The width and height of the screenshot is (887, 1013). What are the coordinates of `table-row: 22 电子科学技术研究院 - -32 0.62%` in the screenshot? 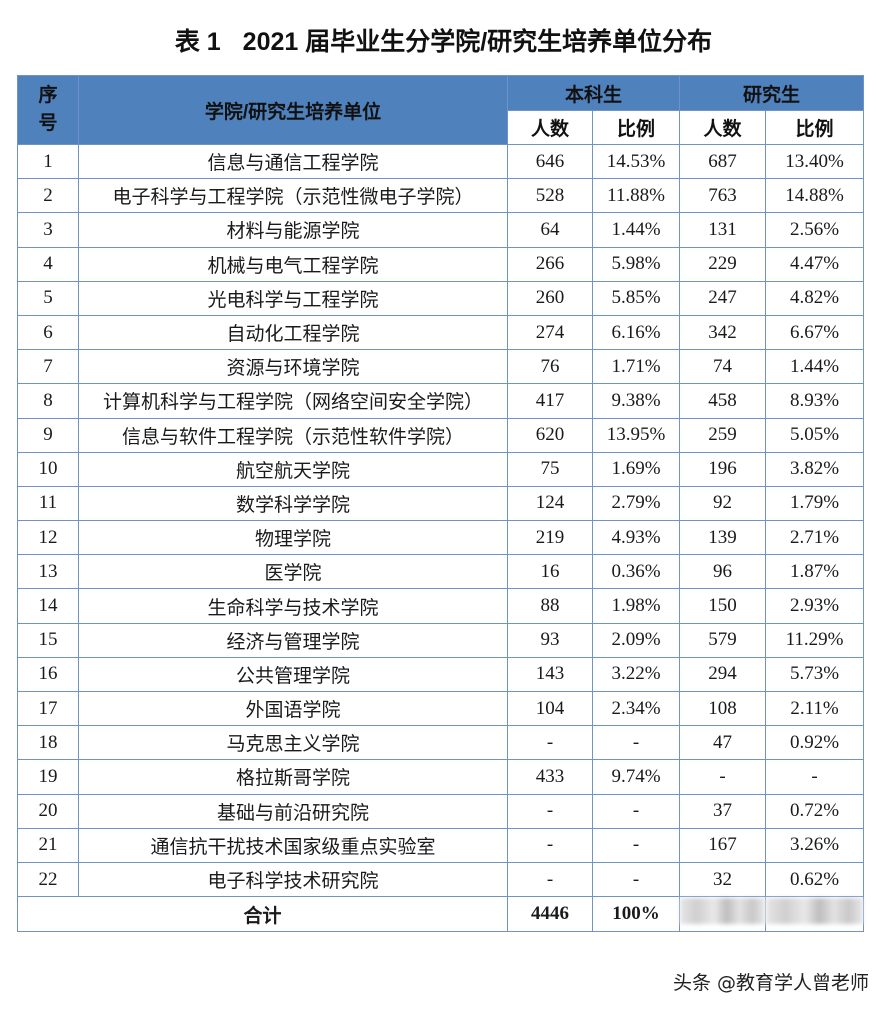 It's located at (441, 879).